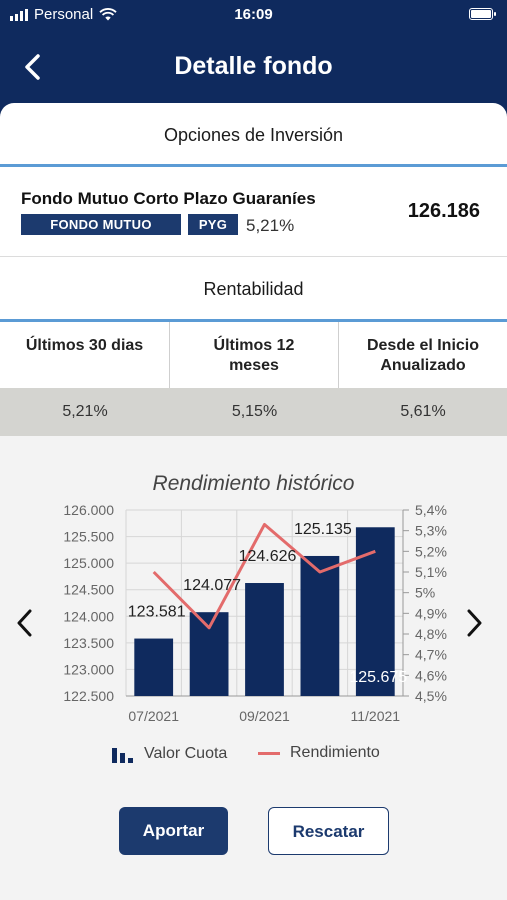  Describe the element at coordinates (157, 612) in the screenshot. I see `bar-data-label: 123.581` at that location.